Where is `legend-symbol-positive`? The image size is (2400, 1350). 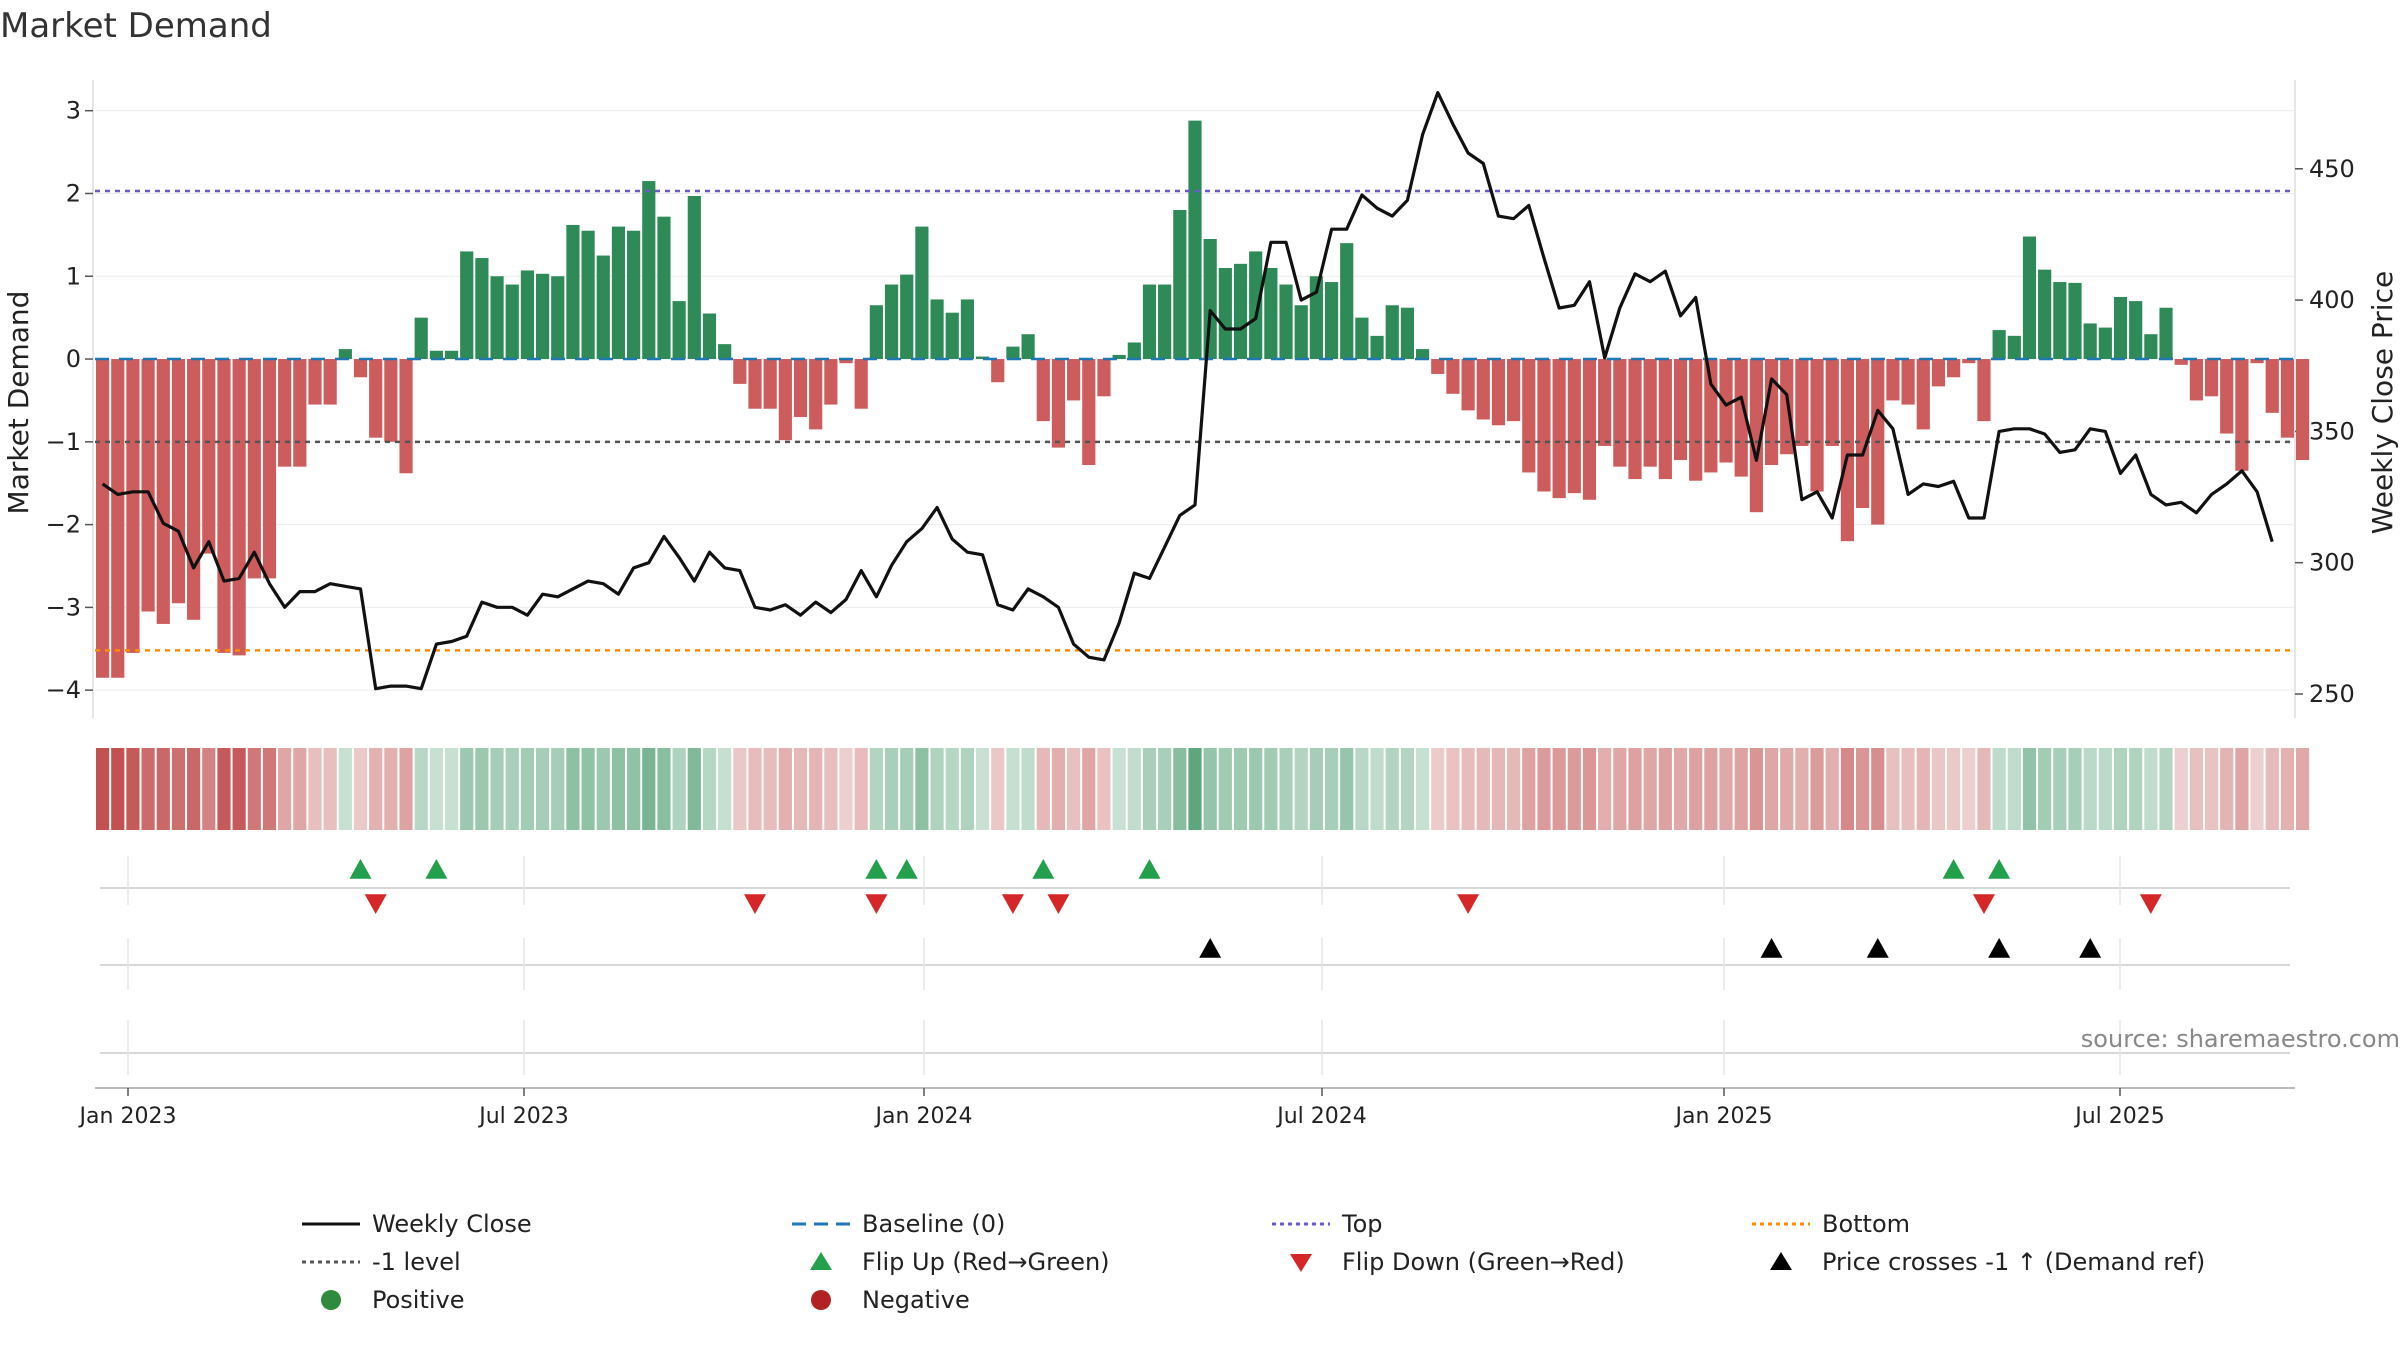 legend-symbol-positive is located at coordinates (331, 1300).